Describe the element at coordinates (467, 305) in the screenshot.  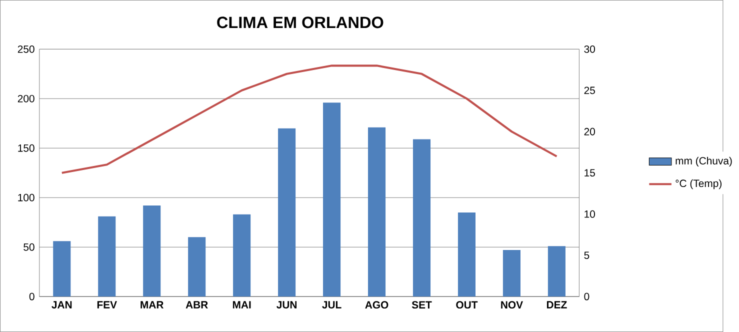
I see `x-tick-label: OUT` at that location.